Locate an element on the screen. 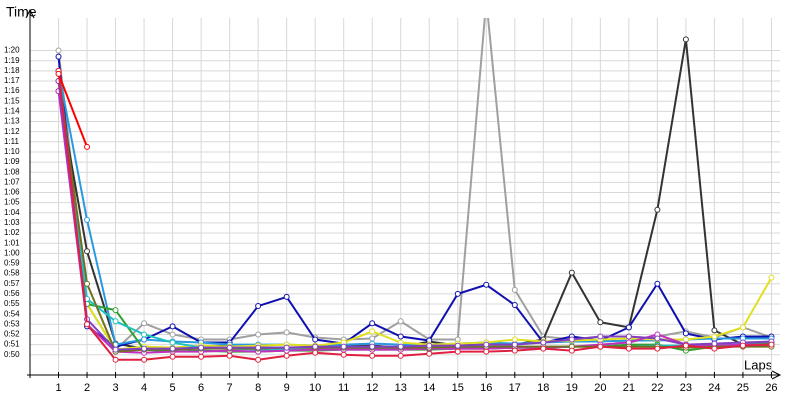 The height and width of the screenshot is (400, 800). x-tick-label: 21 is located at coordinates (629, 388).